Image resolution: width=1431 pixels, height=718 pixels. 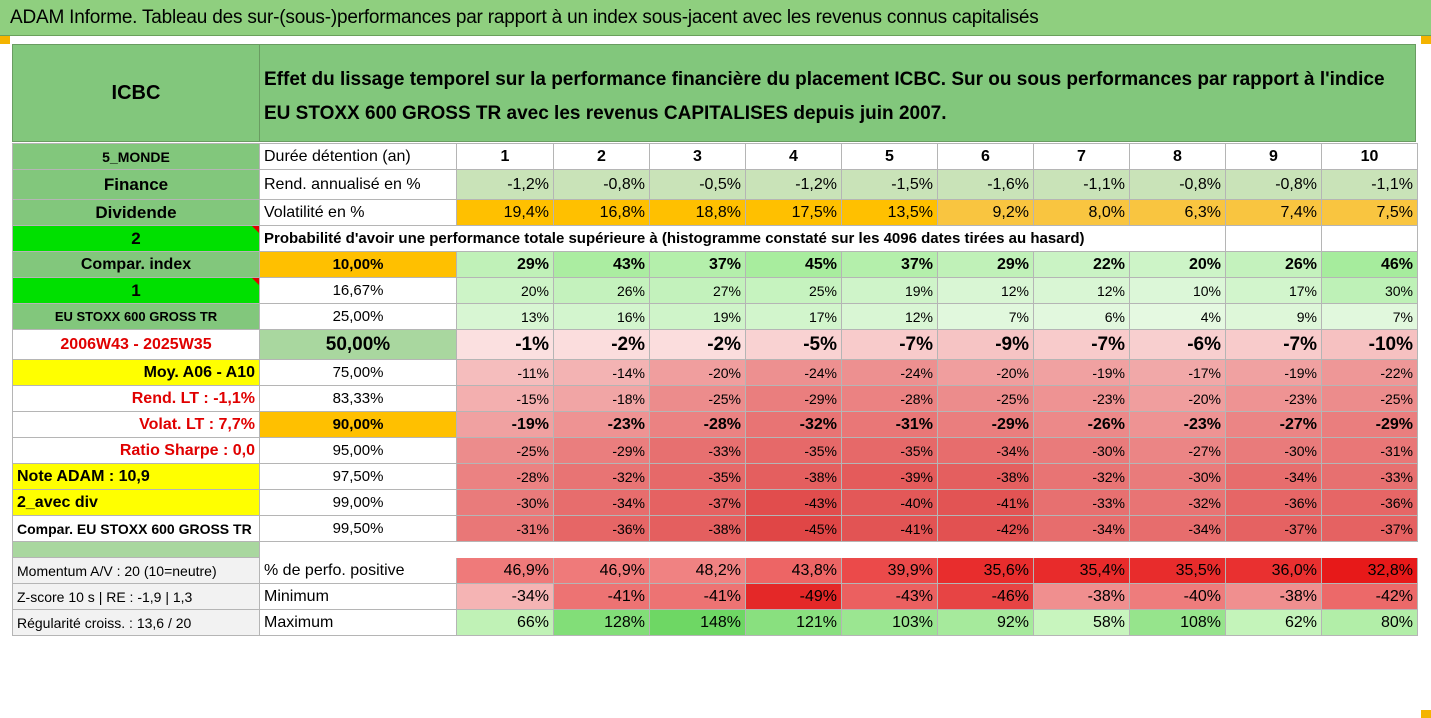 I want to click on quantile-value: -9%, so click(x=985, y=344).